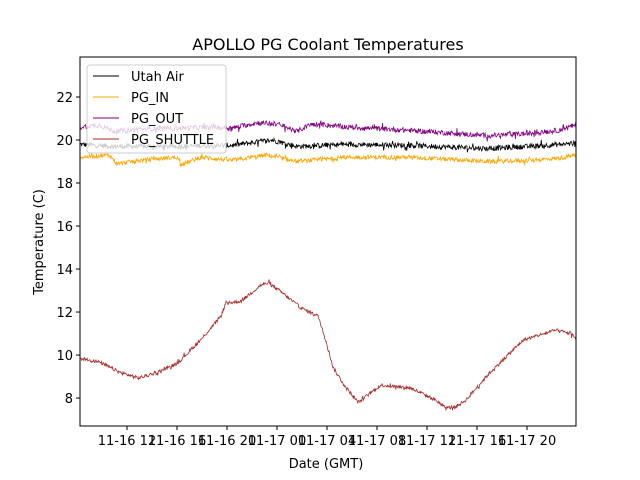  Describe the element at coordinates (64, 98) in the screenshot. I see `y-tick-label: 22` at that location.